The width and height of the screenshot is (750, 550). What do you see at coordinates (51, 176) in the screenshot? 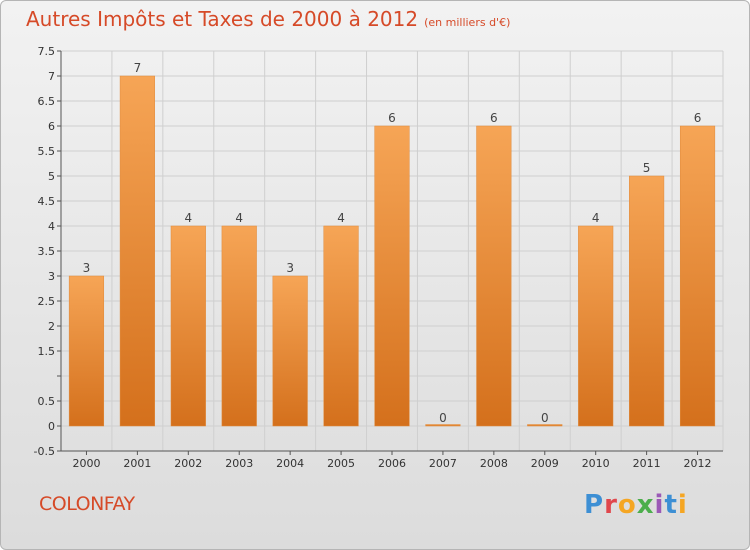
I see `y-tick-label: 5` at bounding box center [51, 176].